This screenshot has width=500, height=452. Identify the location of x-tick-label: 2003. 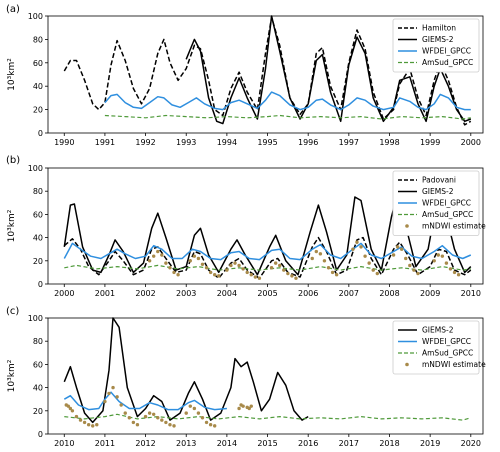
(186, 293).